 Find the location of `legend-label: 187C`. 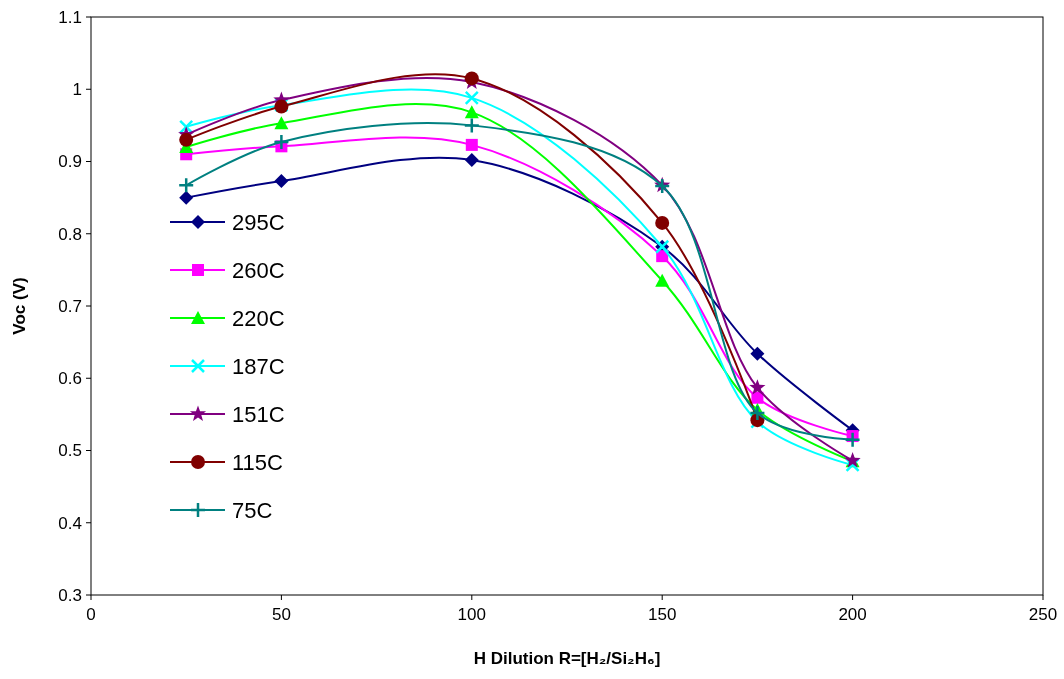

legend-label: 187C is located at coordinates (258, 366).